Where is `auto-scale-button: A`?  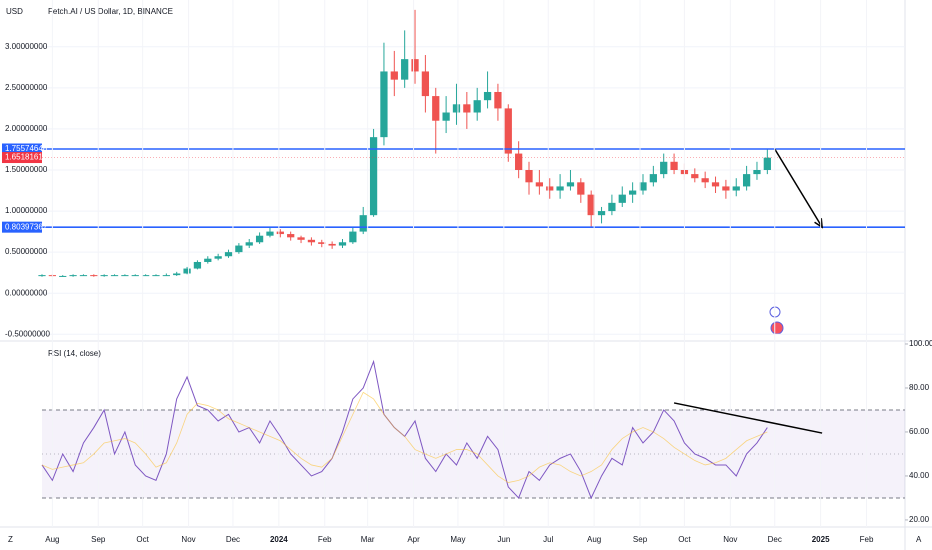
auto-scale-button: A is located at coordinates (919, 539).